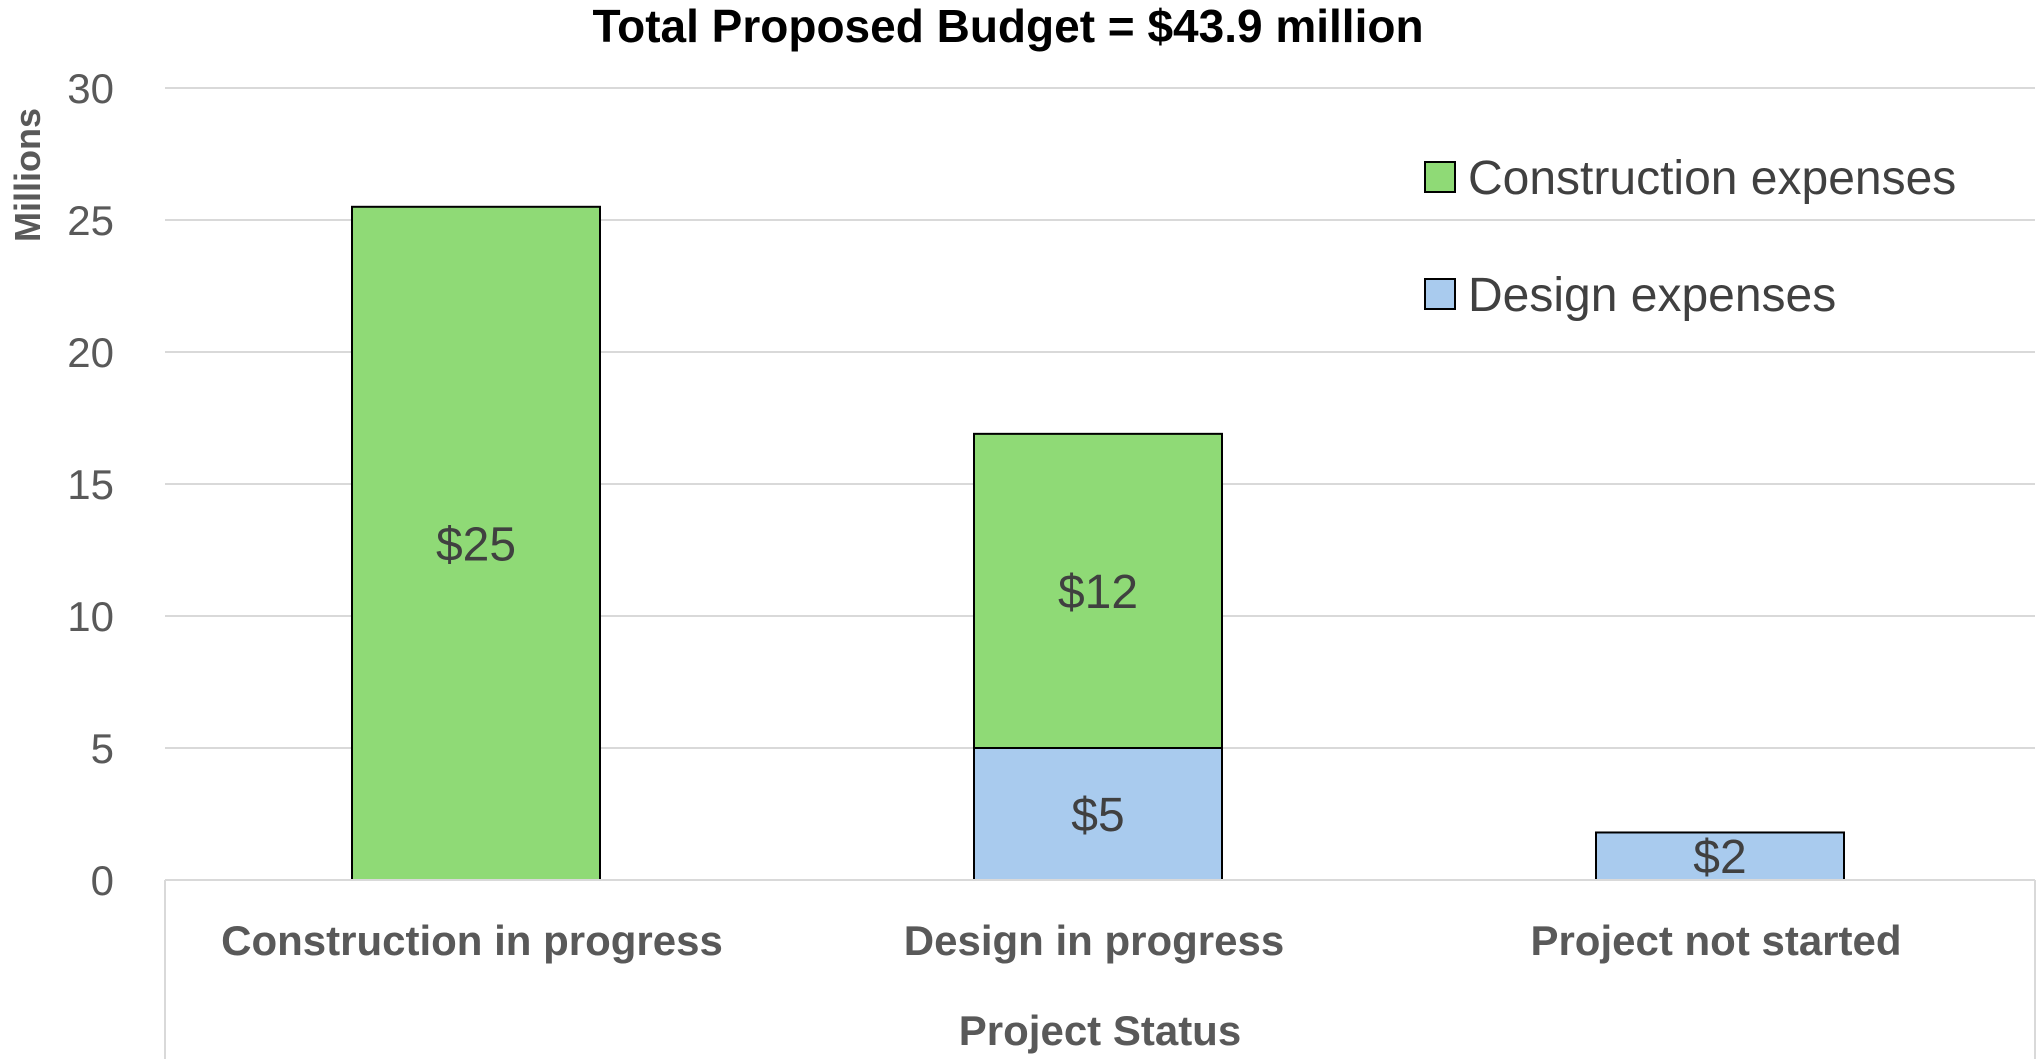  Describe the element at coordinates (90, 88) in the screenshot. I see `y-tick-label: 30` at that location.